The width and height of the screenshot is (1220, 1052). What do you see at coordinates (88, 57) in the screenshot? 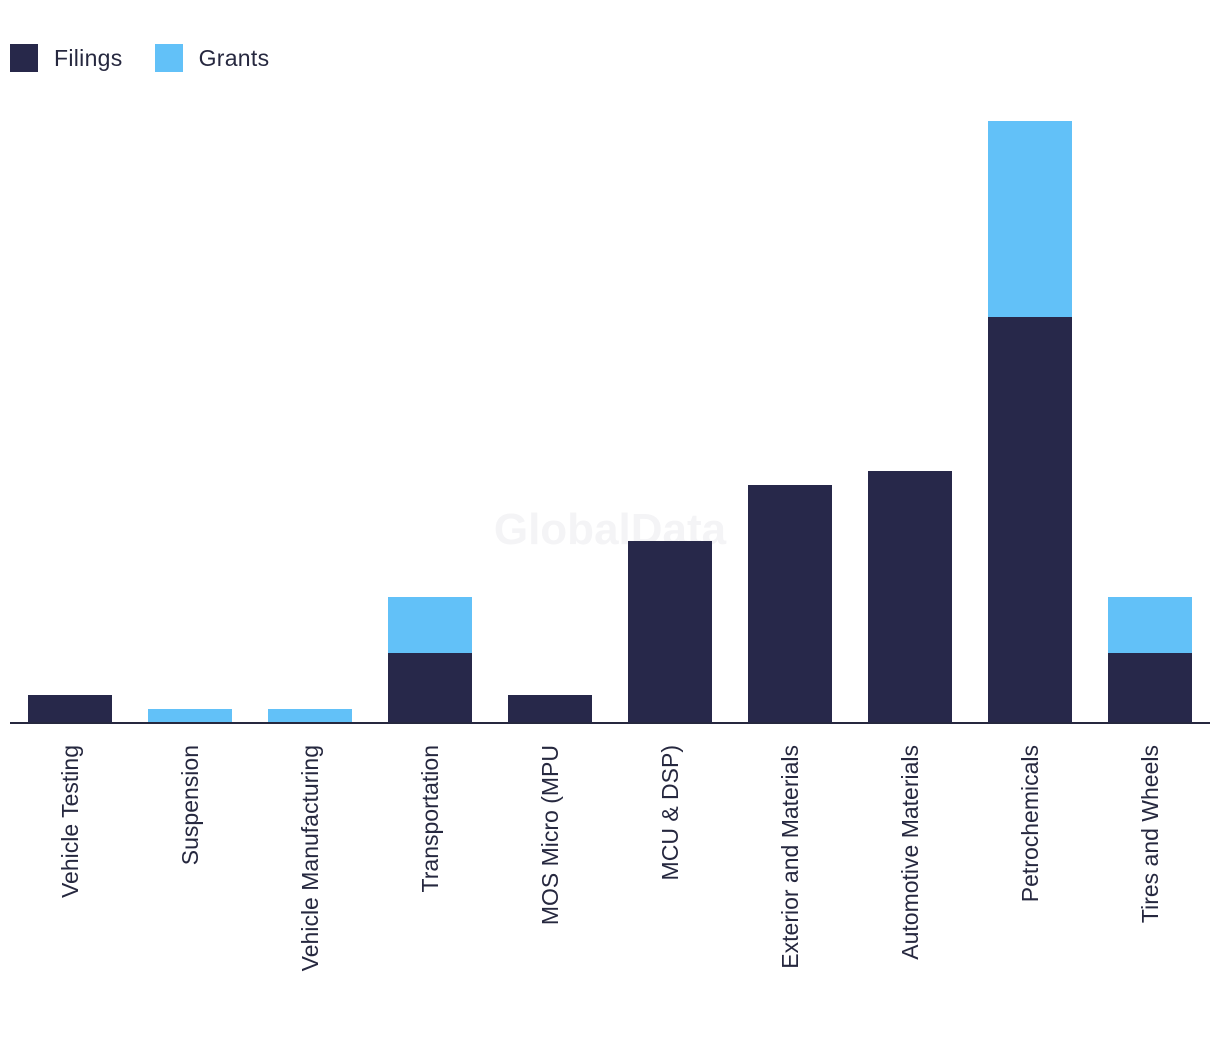
I see `legend-label-filings: Filings` at bounding box center [88, 57].